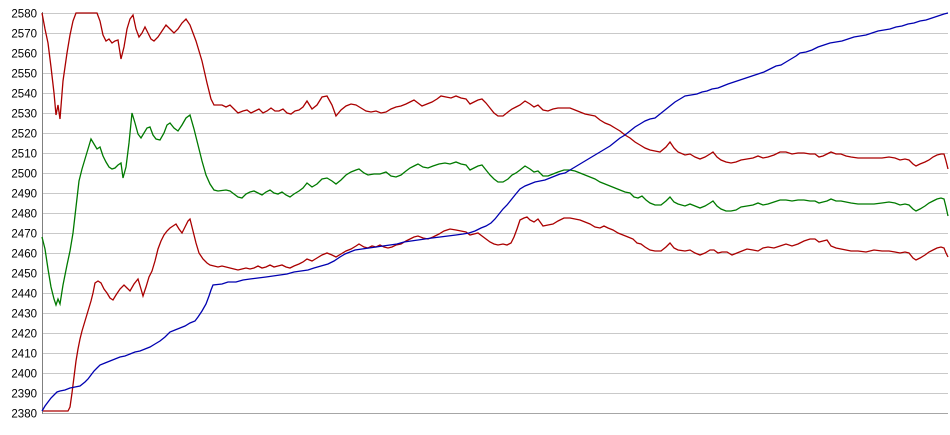  What do you see at coordinates (24, 115) in the screenshot?
I see `y-tick-label: 2530` at bounding box center [24, 115].